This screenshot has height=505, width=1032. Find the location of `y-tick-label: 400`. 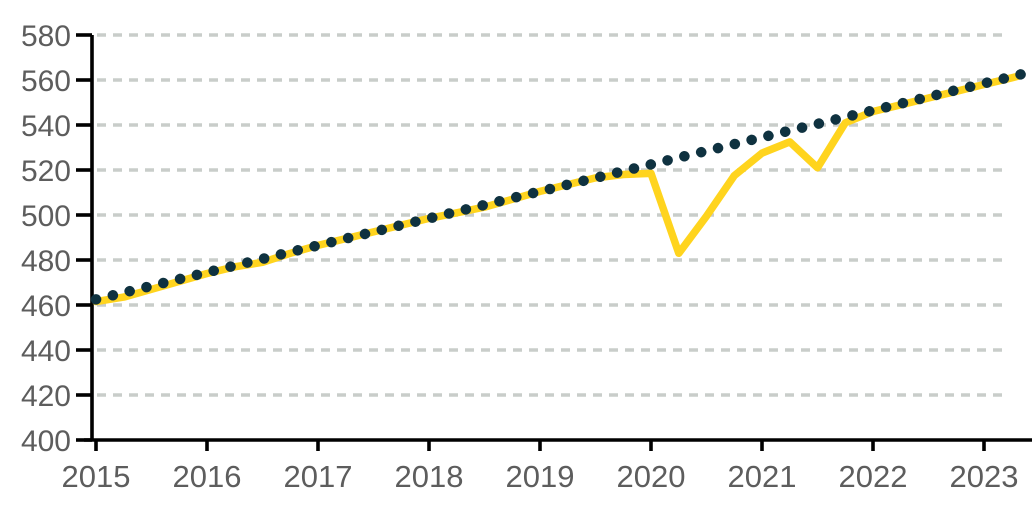

y-tick-label: 400 is located at coordinates (46, 441).